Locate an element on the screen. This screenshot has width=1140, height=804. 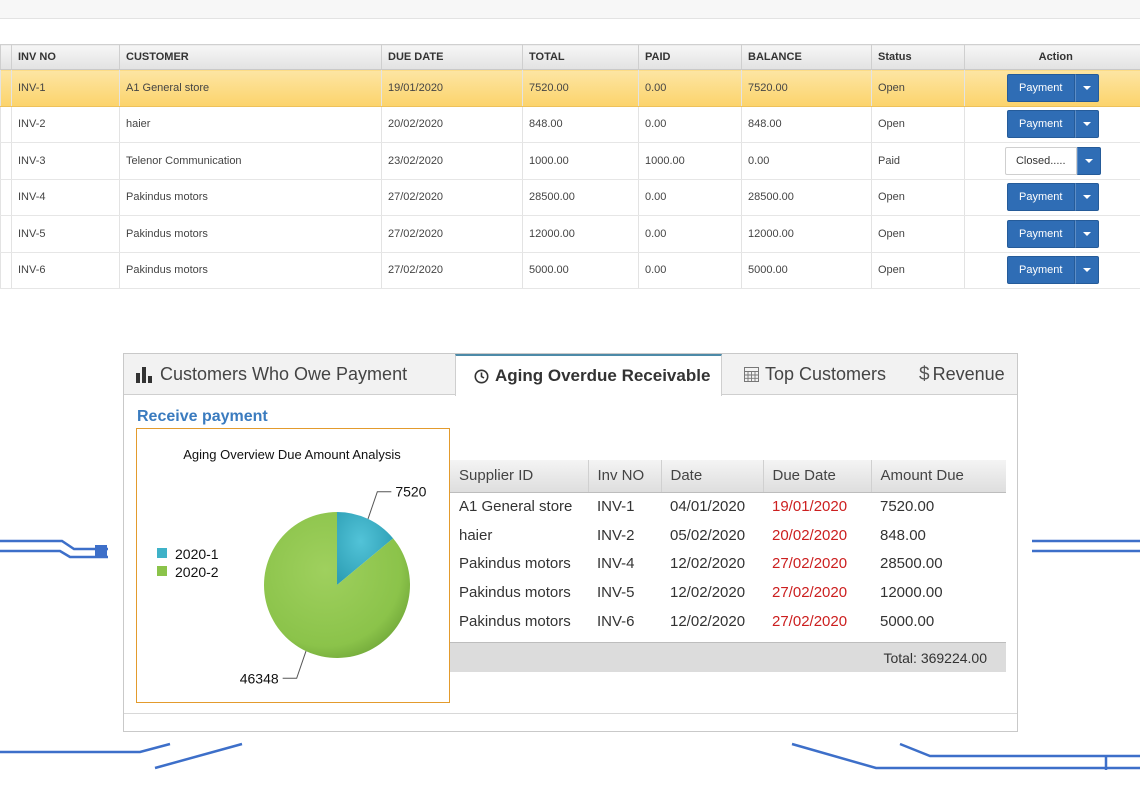
top-toolbar-strip is located at coordinates (570, 9).